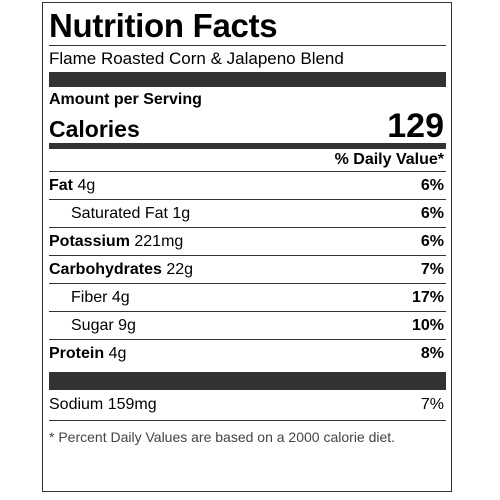 The height and width of the screenshot is (500, 500). I want to click on nutrient-fat: Fat 4g, so click(72, 186).